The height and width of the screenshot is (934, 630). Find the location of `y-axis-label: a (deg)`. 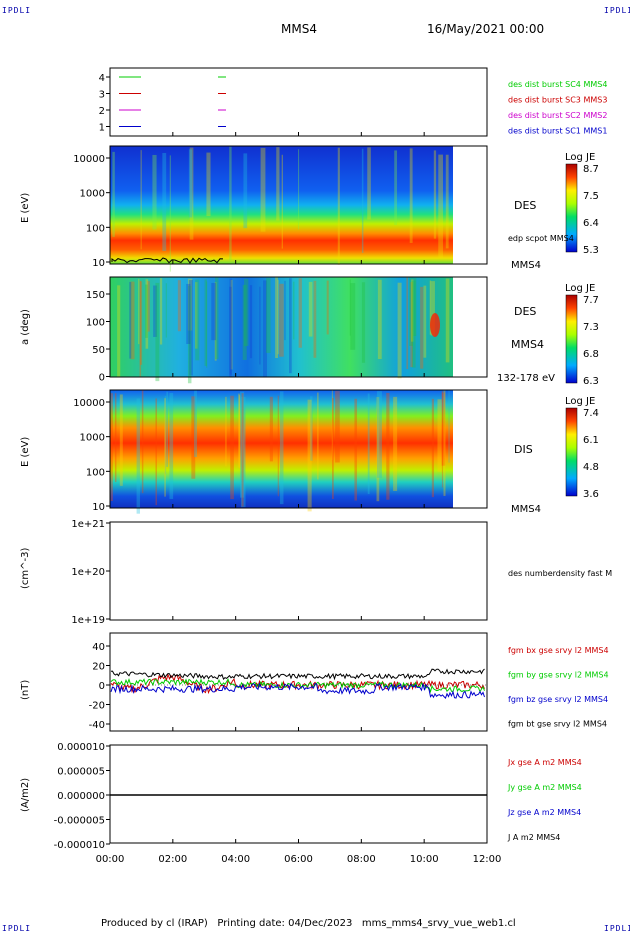

y-axis-label: a (deg) is located at coordinates (25, 327).